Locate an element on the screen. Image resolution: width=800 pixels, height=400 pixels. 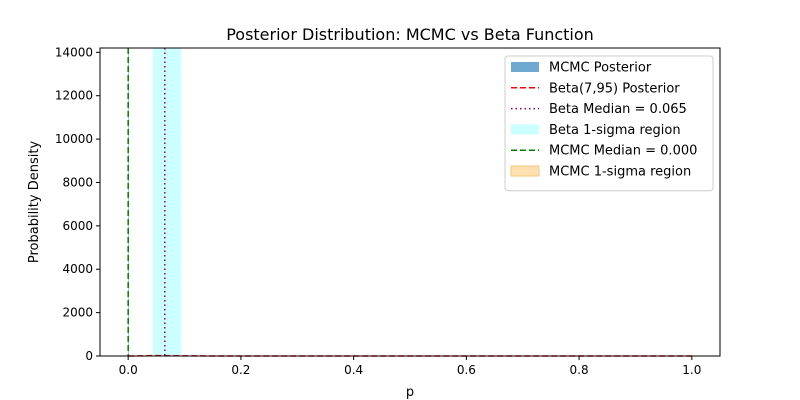
legend-label: MCMC 1-sigma region is located at coordinates (620, 172).